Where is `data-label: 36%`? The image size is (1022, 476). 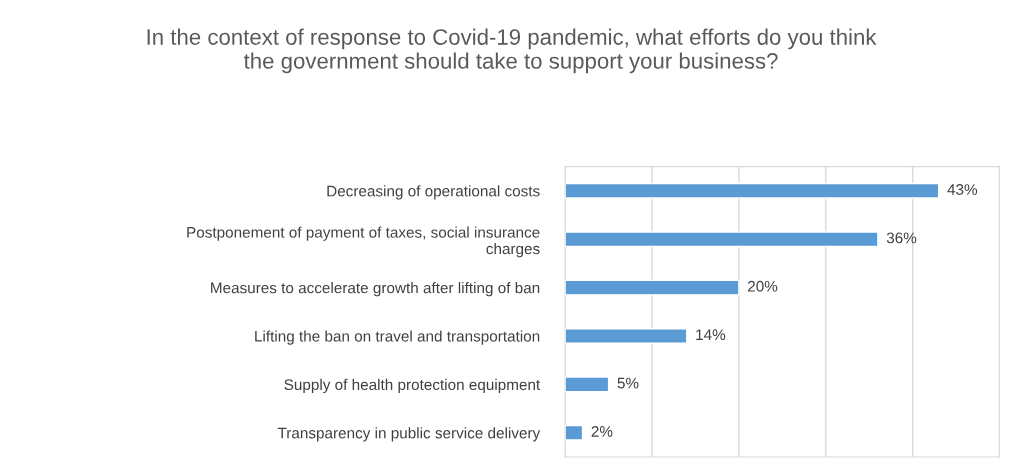
data-label: 36% is located at coordinates (901, 238).